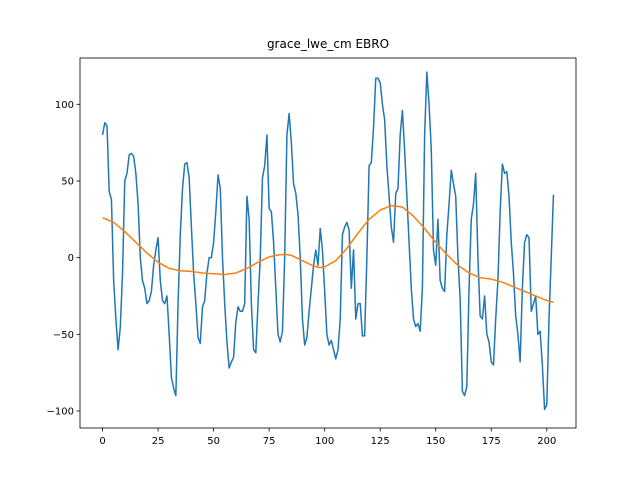  Describe the element at coordinates (63, 335) in the screenshot. I see `y-tick-label: −50` at that location.